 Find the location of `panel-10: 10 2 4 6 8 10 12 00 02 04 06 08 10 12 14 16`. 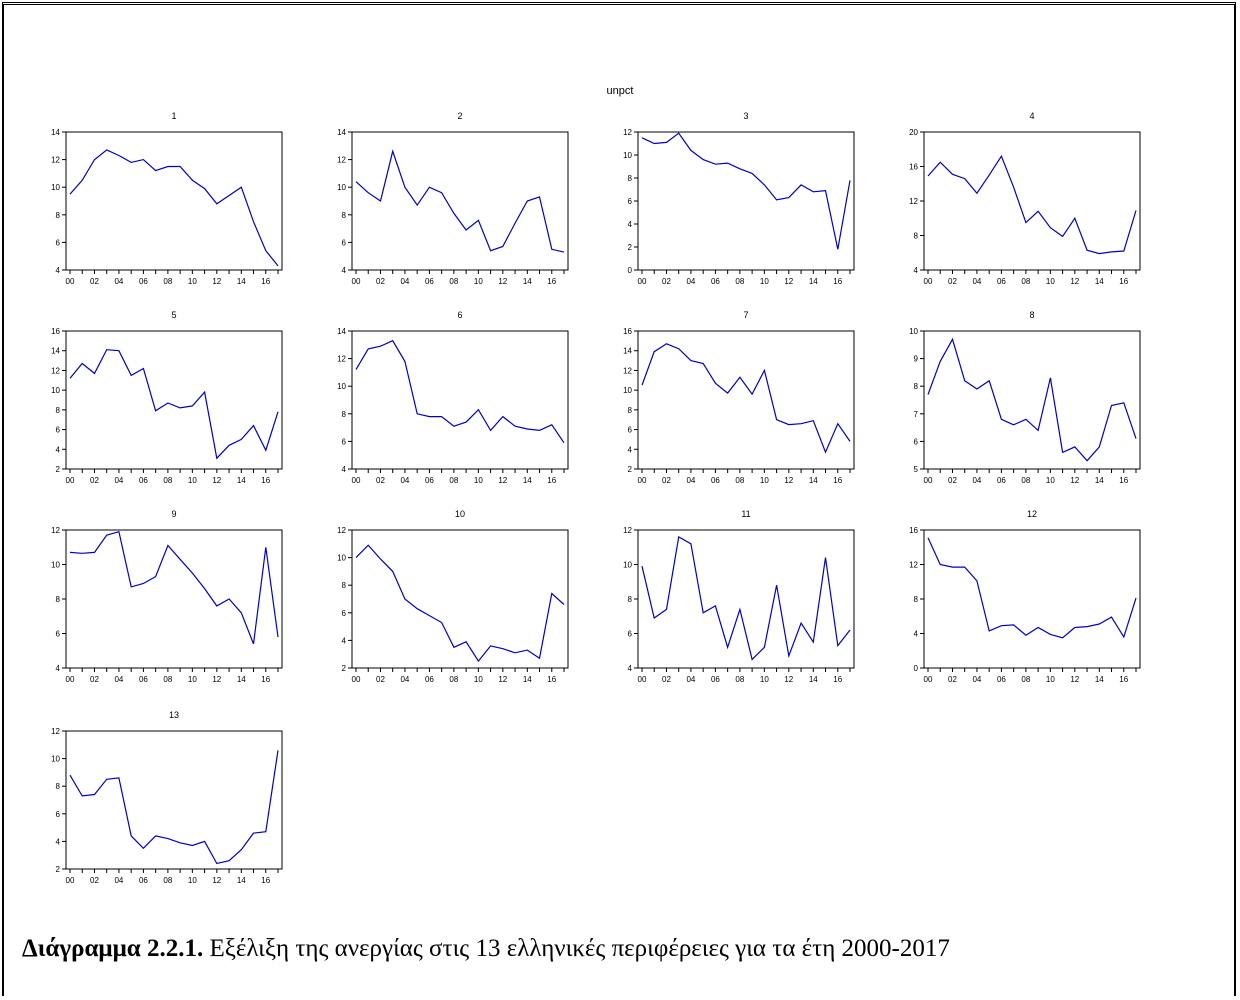

panel-10: 10 2 4 6 8 10 12 00 02 04 06 08 10 12 14 16 is located at coordinates (453, 596).